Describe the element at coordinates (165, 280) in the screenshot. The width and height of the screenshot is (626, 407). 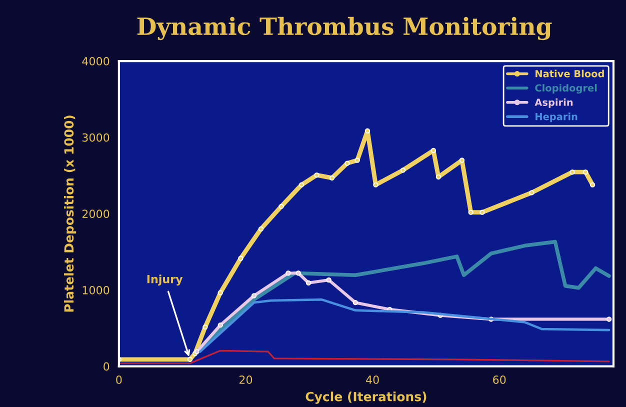
I see `annotation: Injury` at that location.